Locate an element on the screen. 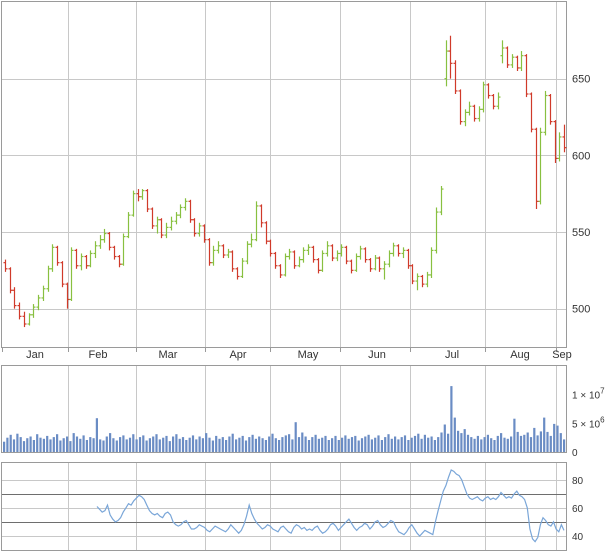  month-tick-label: Sep is located at coordinates (562, 355).